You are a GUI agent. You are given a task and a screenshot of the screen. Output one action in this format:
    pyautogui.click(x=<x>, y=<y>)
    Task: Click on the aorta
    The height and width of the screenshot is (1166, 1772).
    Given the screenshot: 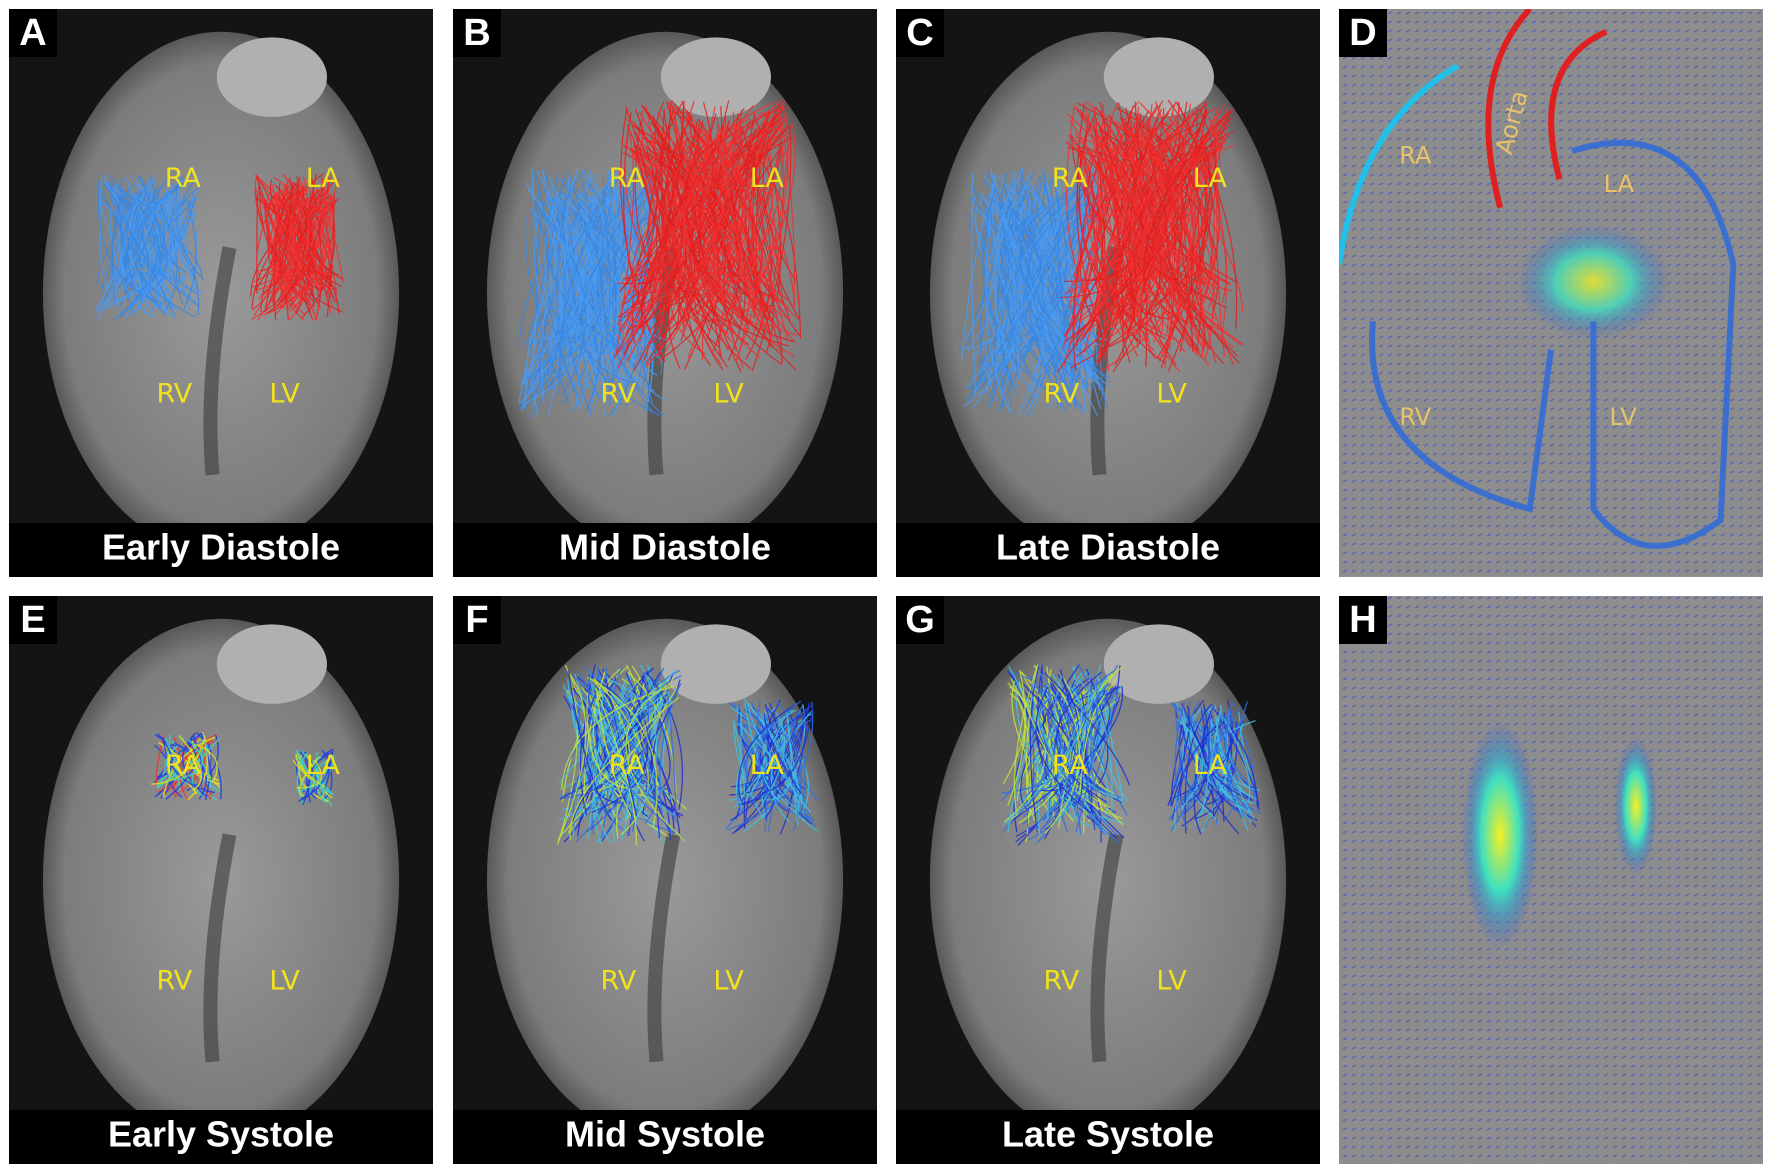 What is the action you would take?
    pyautogui.click(x=1158, y=77)
    